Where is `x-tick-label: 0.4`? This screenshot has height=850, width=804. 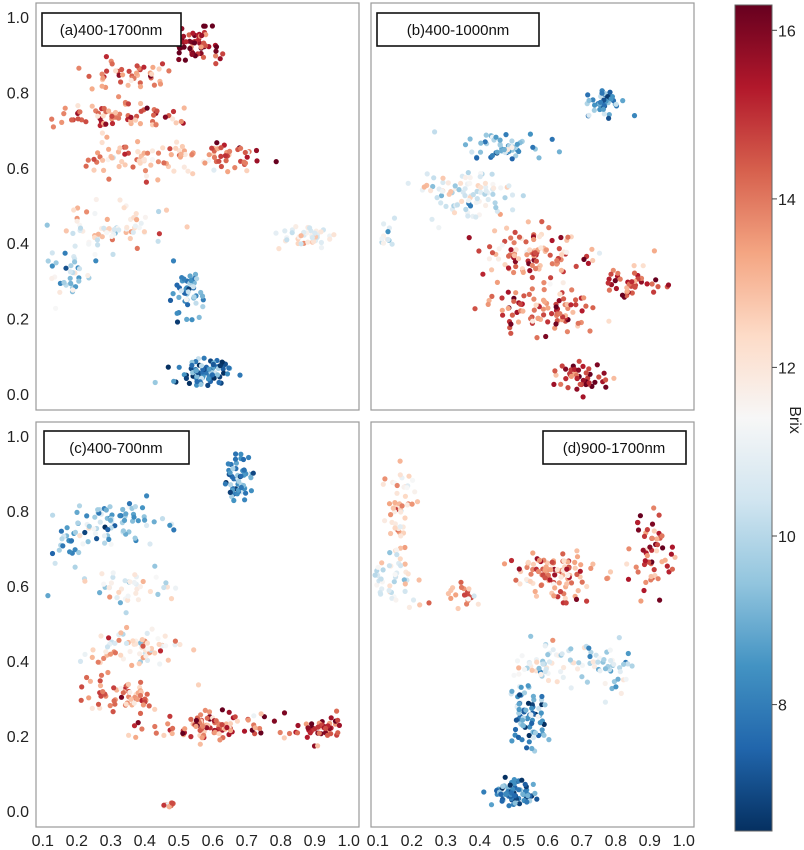 x-tick-label: 0.4 is located at coordinates (145, 841).